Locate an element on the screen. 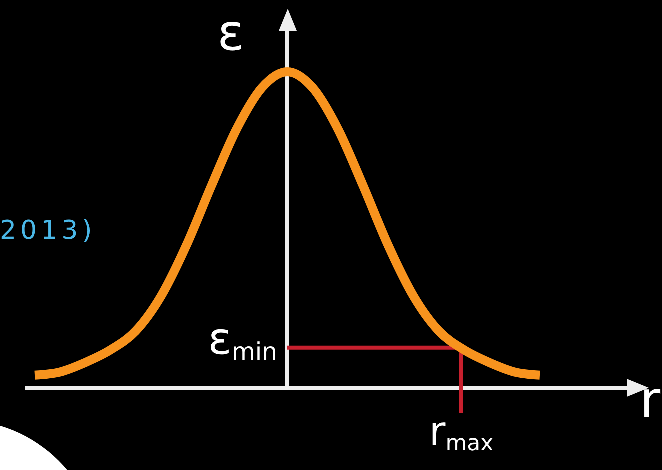 This screenshot has width=662, height=470. annotation: 2013) is located at coordinates (48, 231).